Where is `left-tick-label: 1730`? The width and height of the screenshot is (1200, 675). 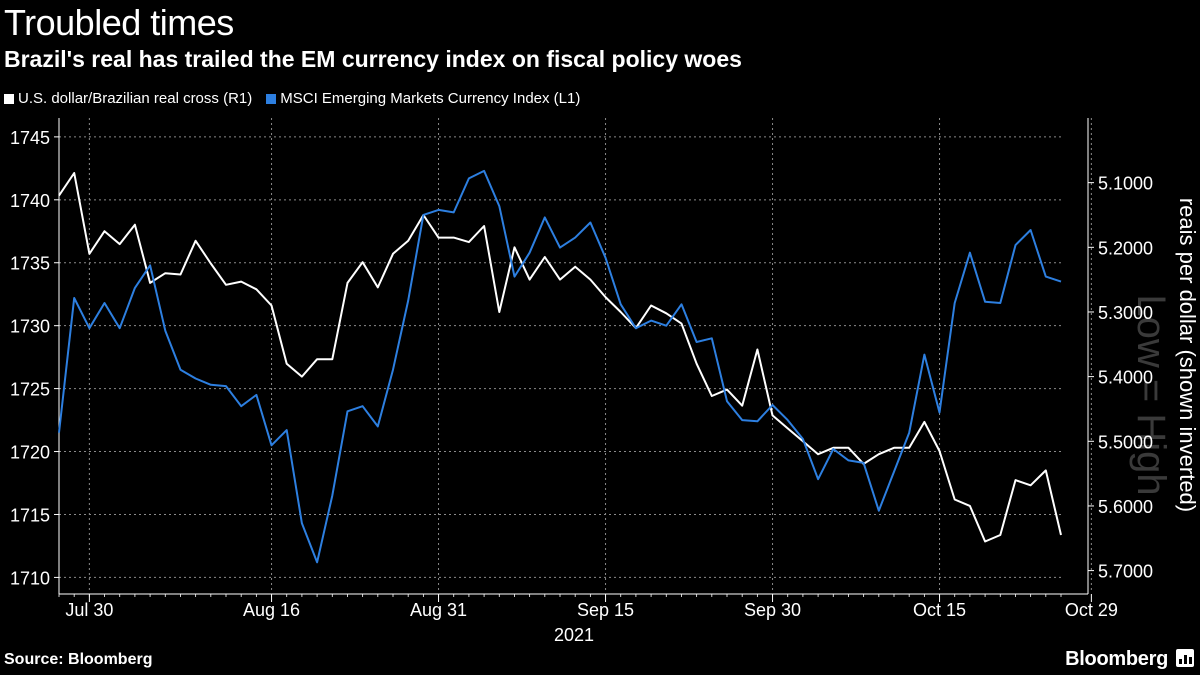
left-tick-label: 1730 is located at coordinates (30, 327).